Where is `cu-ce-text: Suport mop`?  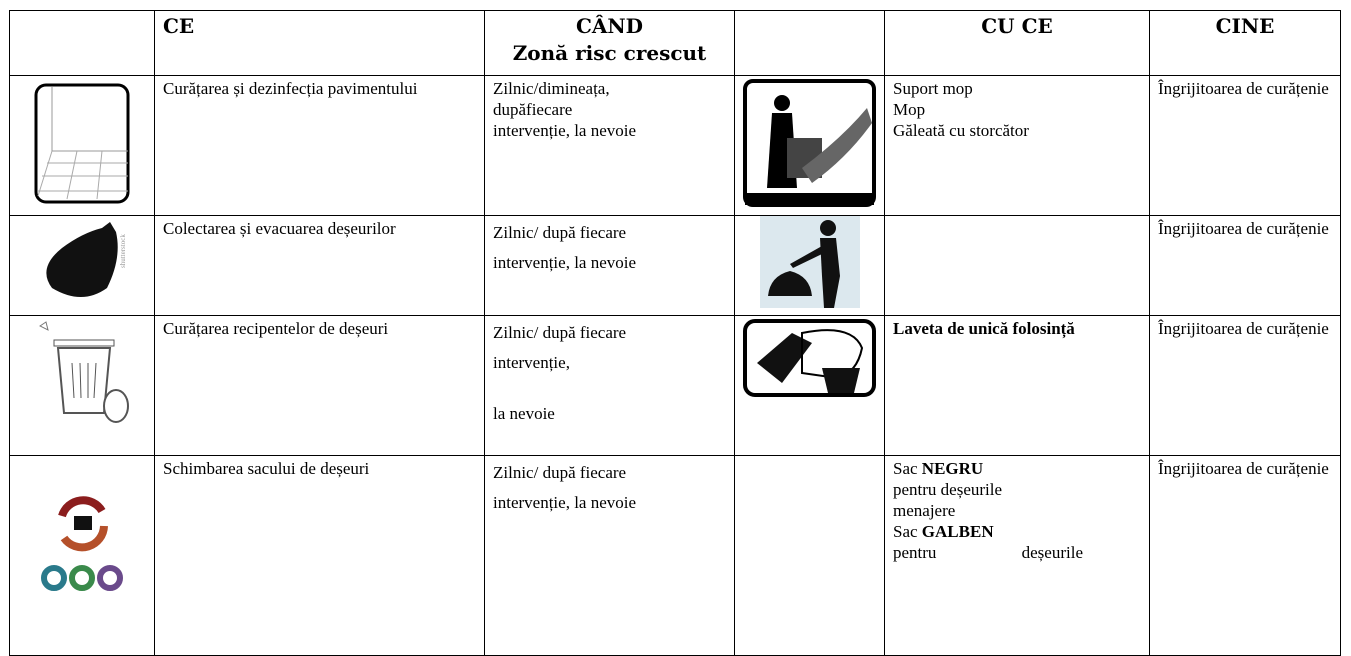 cu-ce-text: Suport mop is located at coordinates (933, 88).